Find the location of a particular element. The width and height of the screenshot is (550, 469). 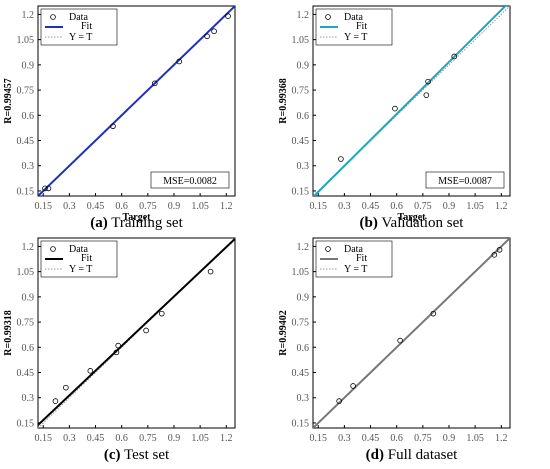

mse-label: MSE=0.0087 is located at coordinates (465, 181).